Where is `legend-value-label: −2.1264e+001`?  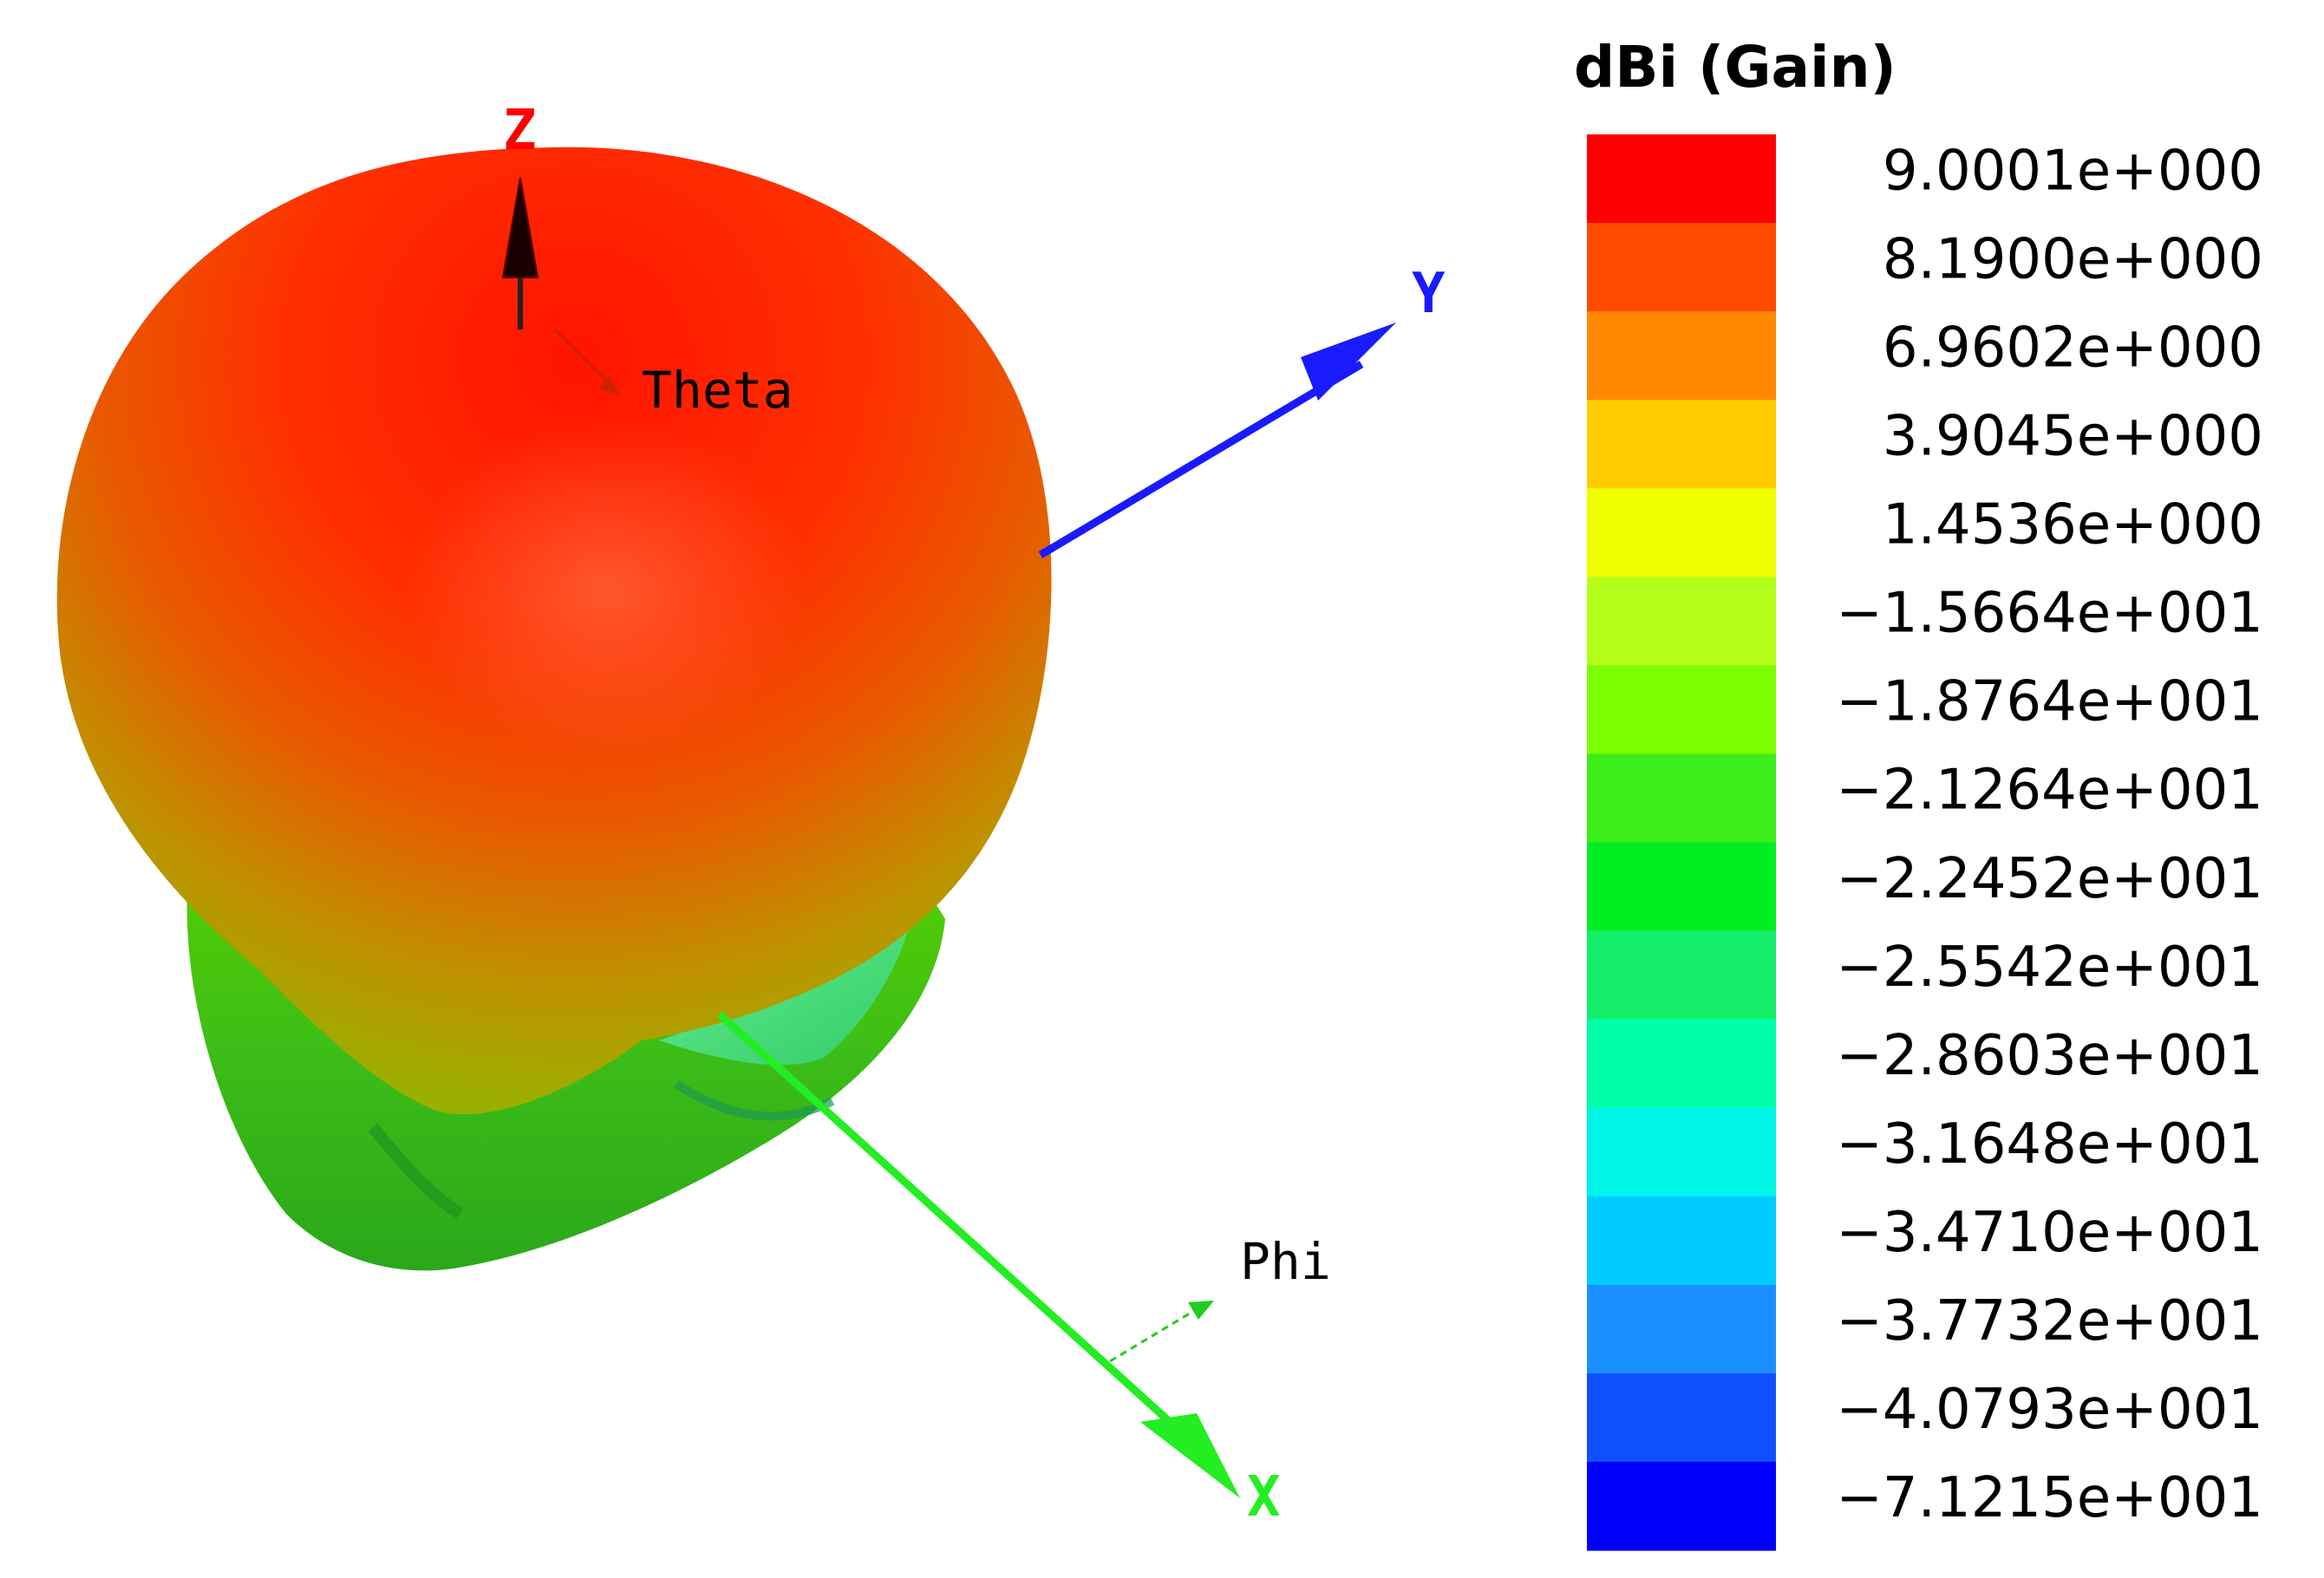 legend-value-label: −2.1264e+001 is located at coordinates (2049, 791).